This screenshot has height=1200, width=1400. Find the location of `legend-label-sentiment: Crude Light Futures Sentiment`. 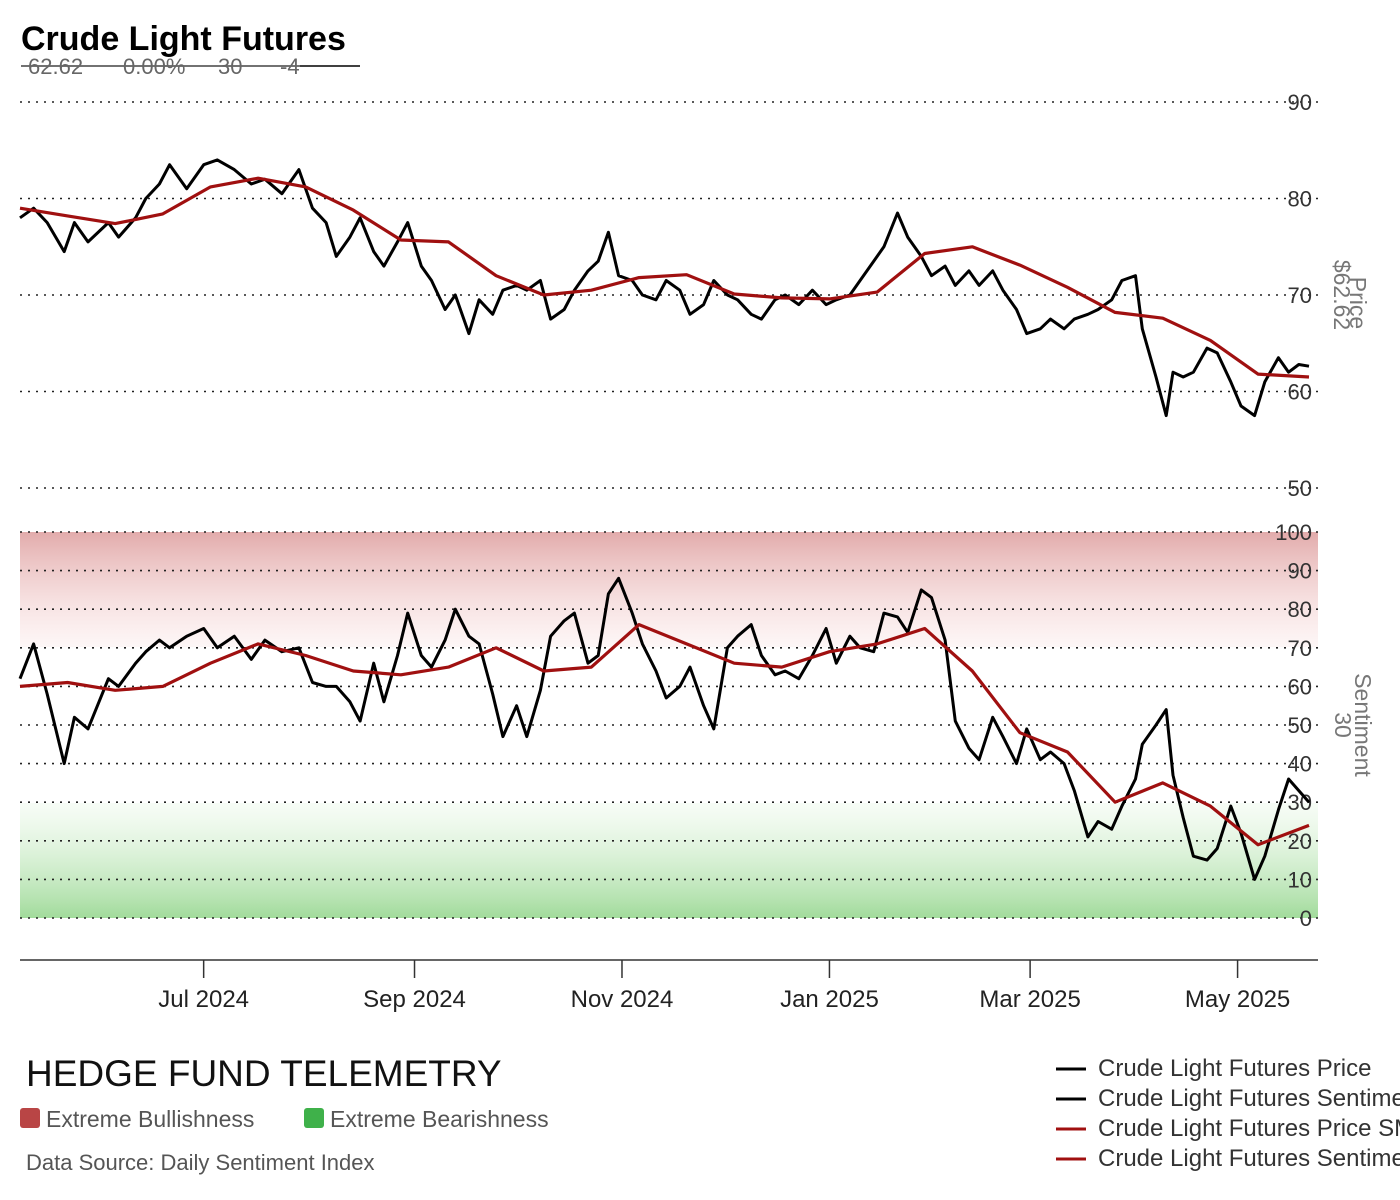

legend-label-sentiment: Crude Light Futures Sentiment is located at coordinates (1249, 1098).